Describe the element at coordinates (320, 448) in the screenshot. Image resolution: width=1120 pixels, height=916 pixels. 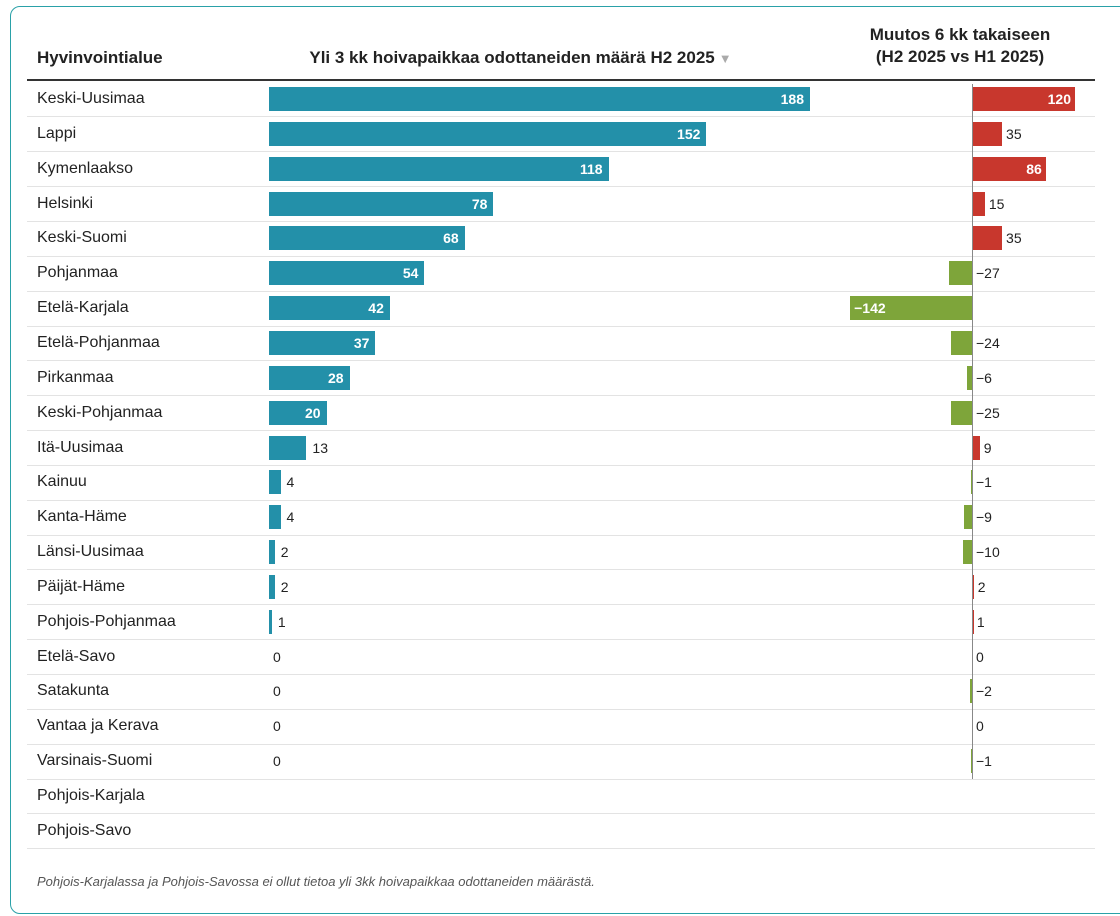
I see `value-label: 13` at that location.